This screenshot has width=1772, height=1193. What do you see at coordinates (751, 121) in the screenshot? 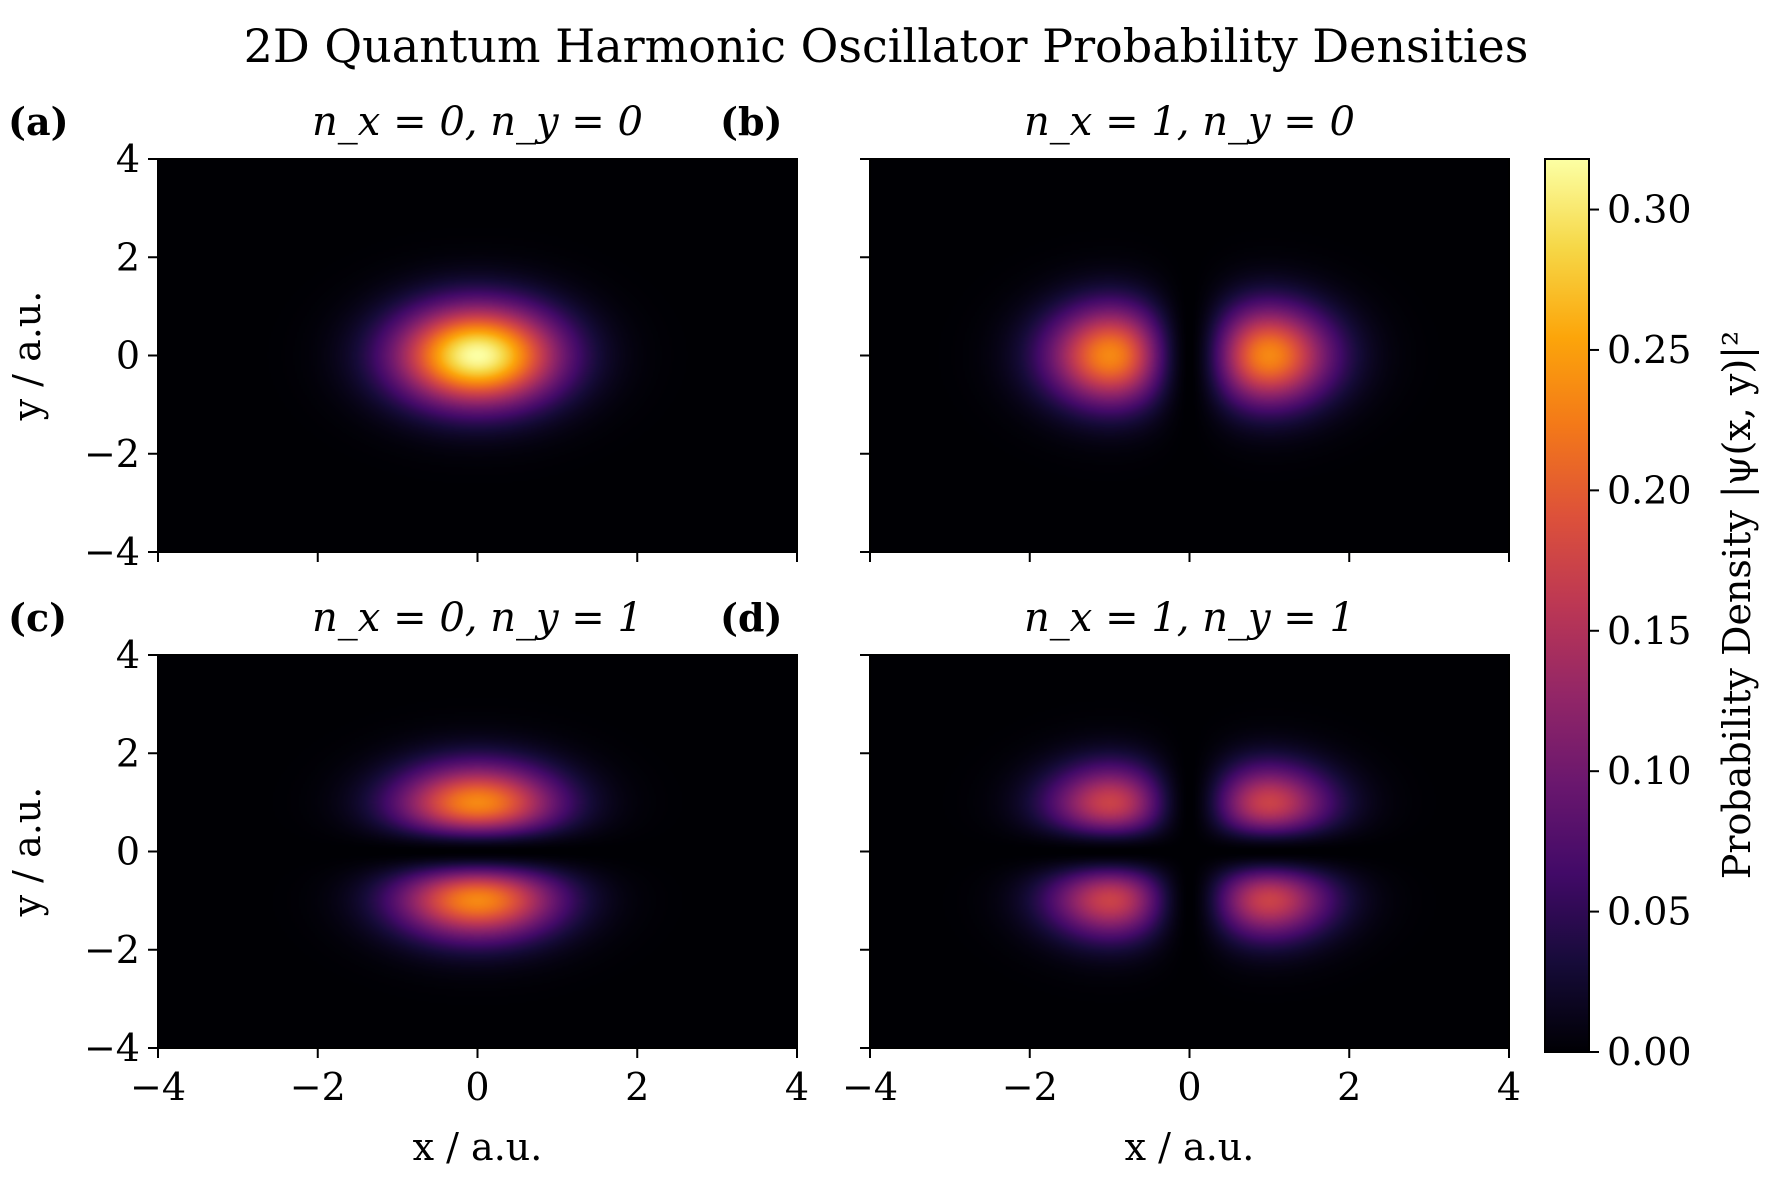
I see `panel-label: (b)` at bounding box center [751, 121].